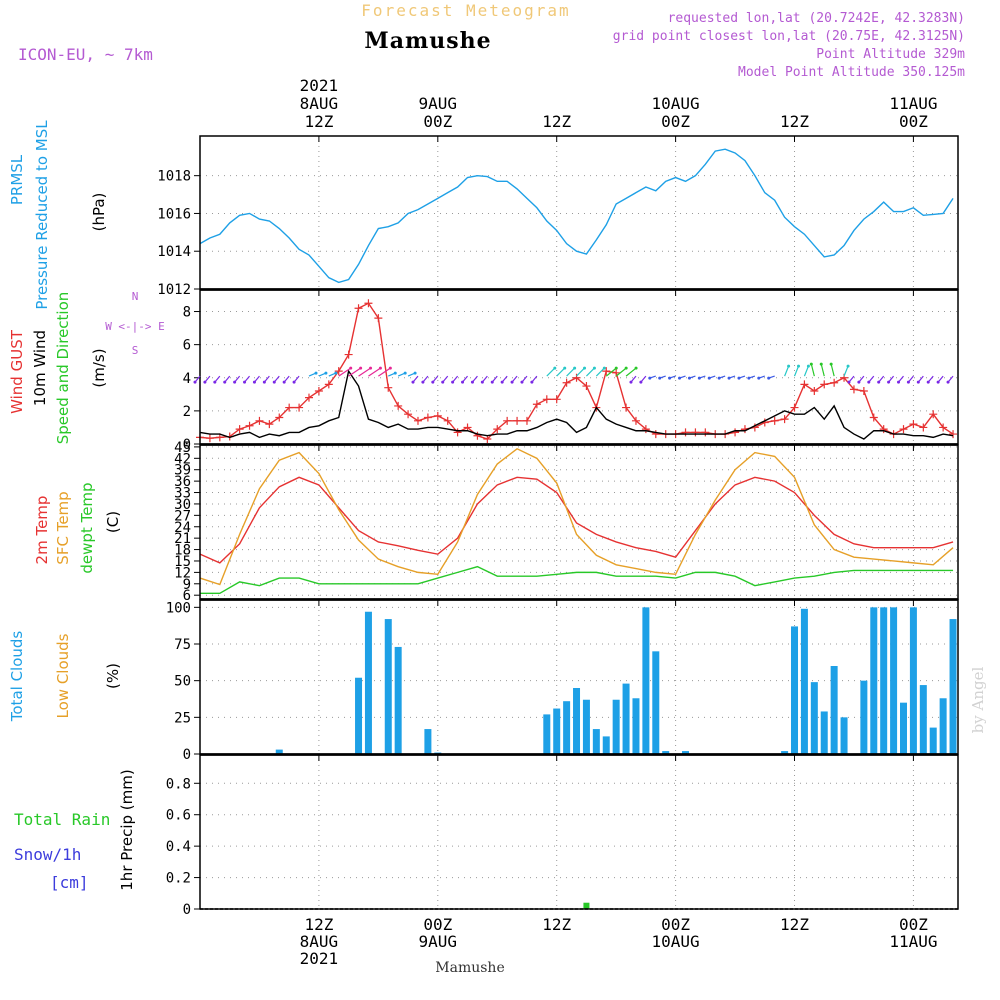  What do you see at coordinates (174, 177) in the screenshot?
I see `pressure-ytick-label: 1018` at bounding box center [174, 177].